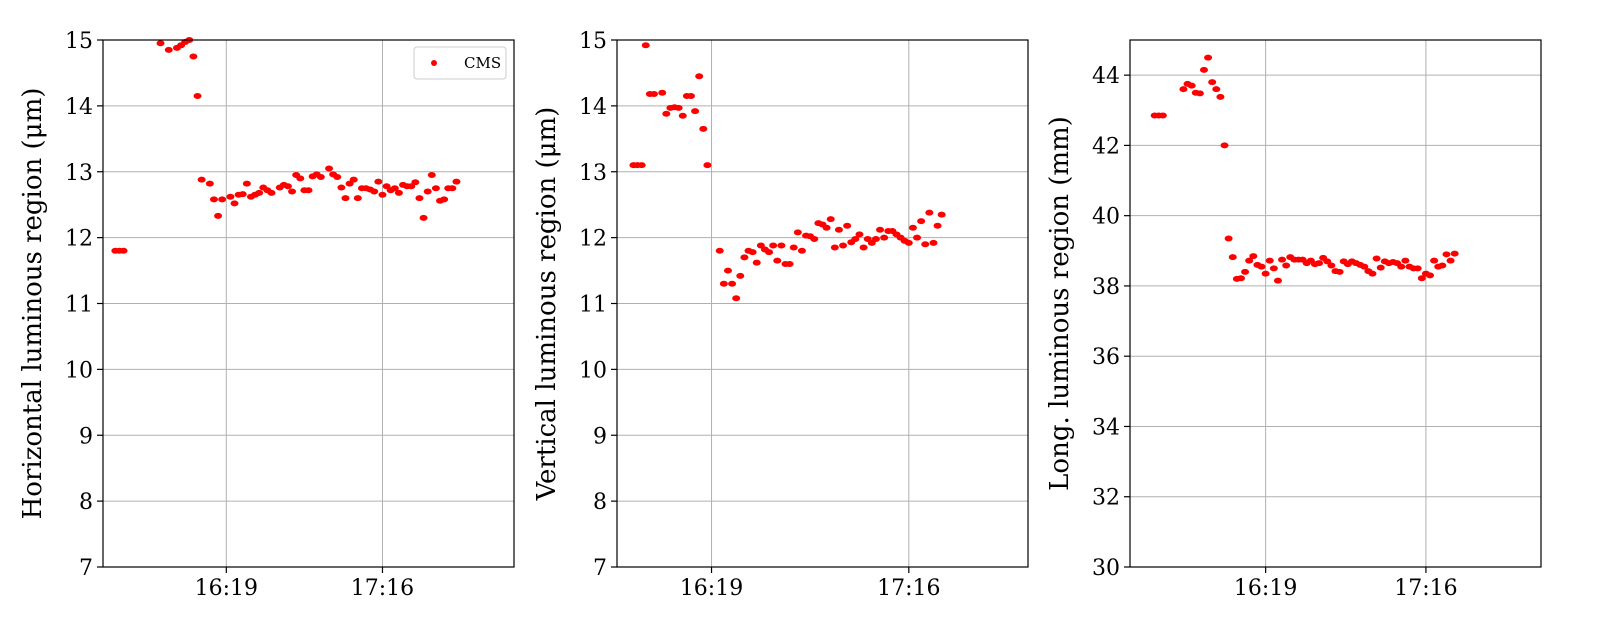 The height and width of the screenshot is (640, 1600). I want to click on y-tick-label: 13, so click(79, 173).